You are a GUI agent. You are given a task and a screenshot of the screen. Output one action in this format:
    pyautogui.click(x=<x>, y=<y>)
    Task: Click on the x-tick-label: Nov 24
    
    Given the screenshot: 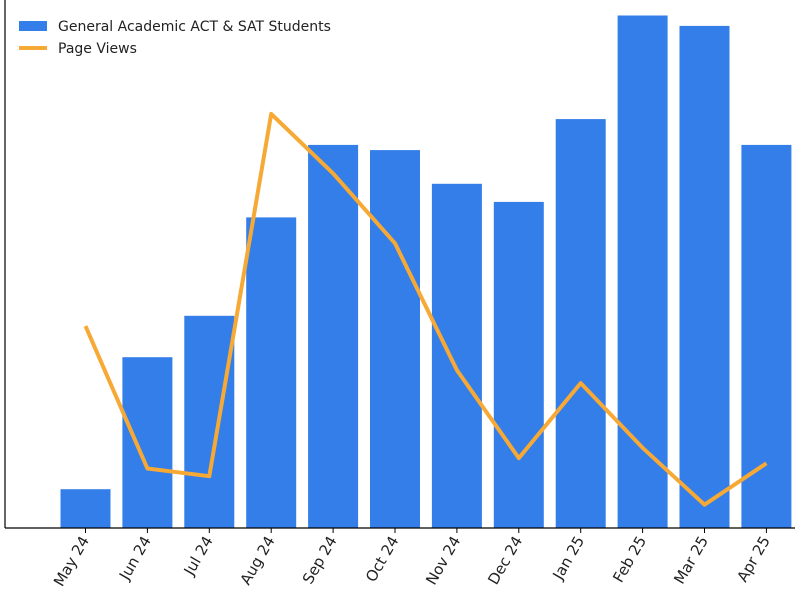 What is the action you would take?
    pyautogui.click(x=443, y=560)
    